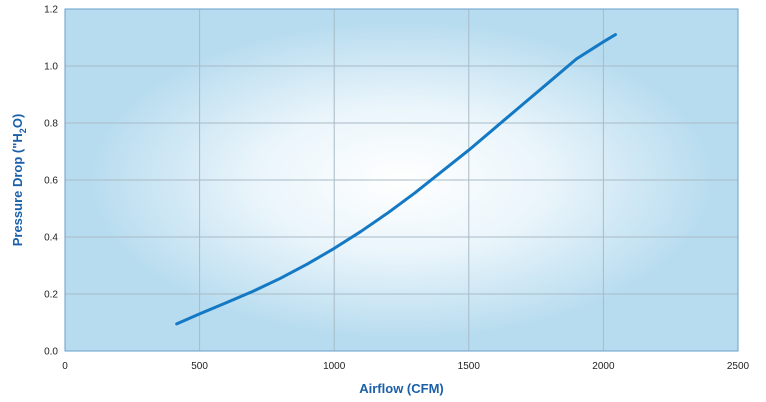 The width and height of the screenshot is (766, 402). What do you see at coordinates (51, 295) in the screenshot?
I see `y-tick-label: 0.2` at bounding box center [51, 295].